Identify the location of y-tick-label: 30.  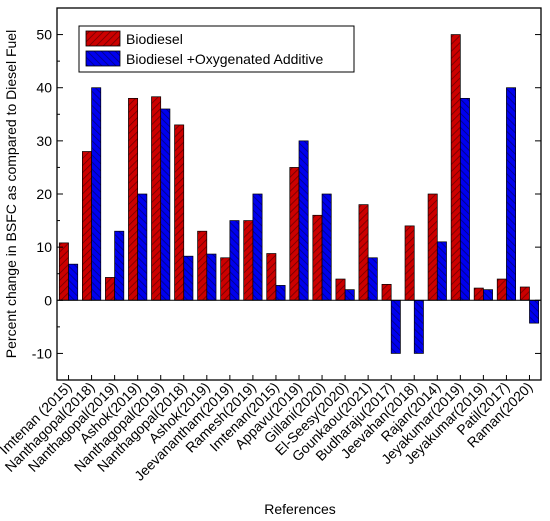
(44, 141).